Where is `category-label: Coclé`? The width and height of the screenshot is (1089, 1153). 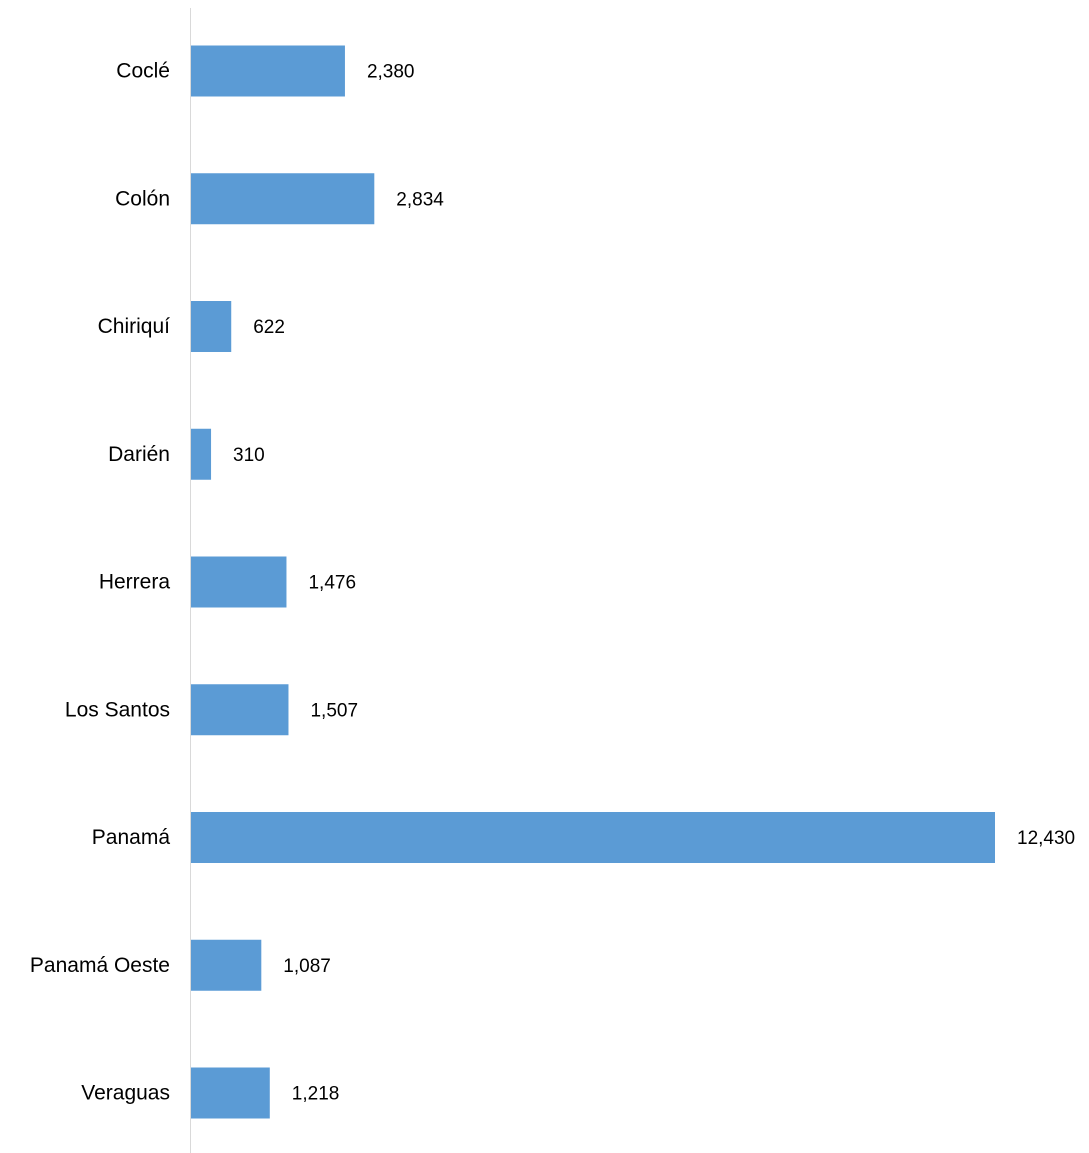
category-label: Coclé is located at coordinates (143, 71).